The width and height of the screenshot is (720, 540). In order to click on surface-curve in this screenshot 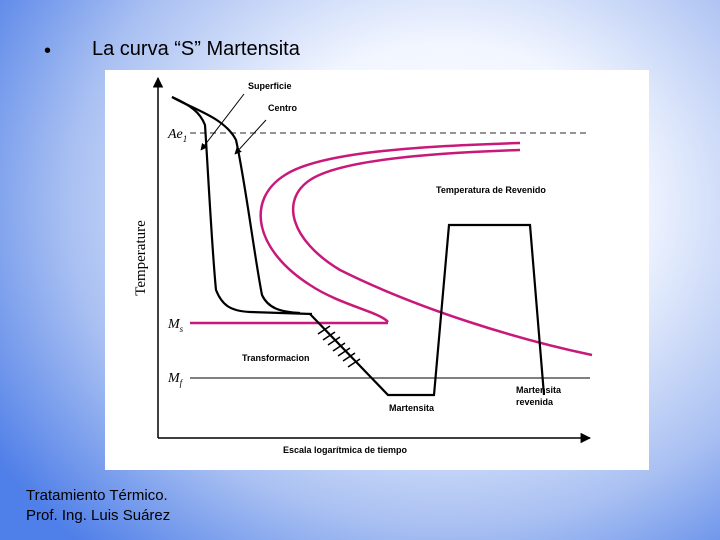, I will do `click(242, 205)`.